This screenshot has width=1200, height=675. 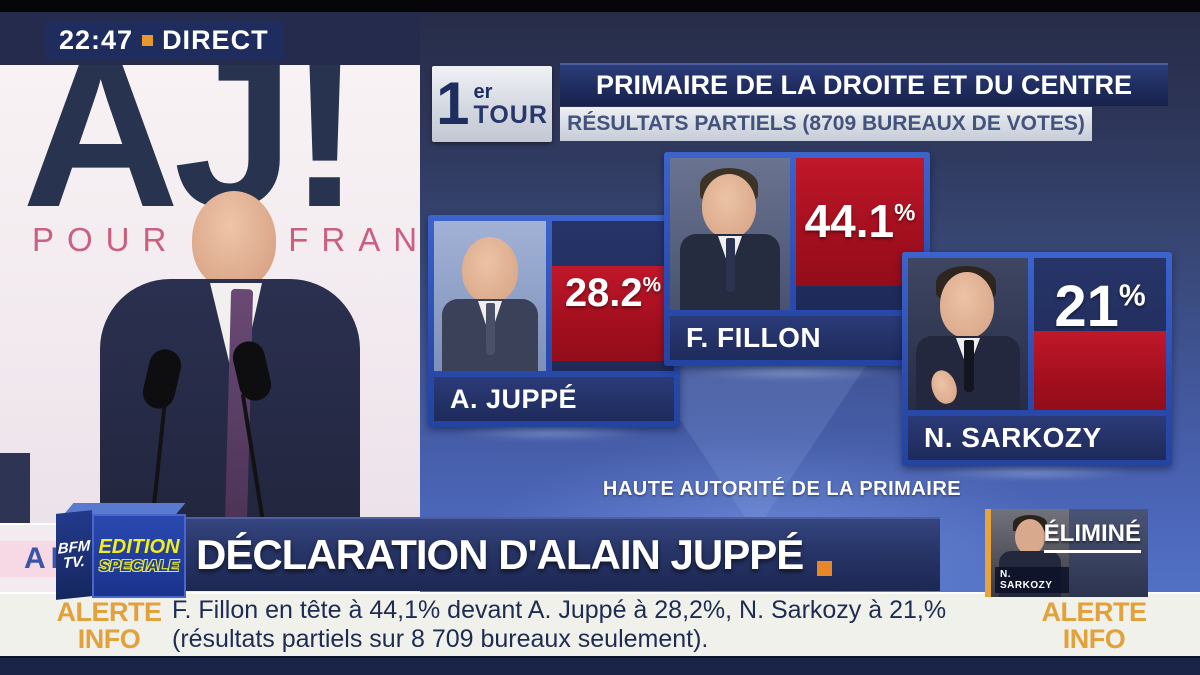 What do you see at coordinates (1030, 537) in the screenshot?
I see `eliminated-photo-head` at bounding box center [1030, 537].